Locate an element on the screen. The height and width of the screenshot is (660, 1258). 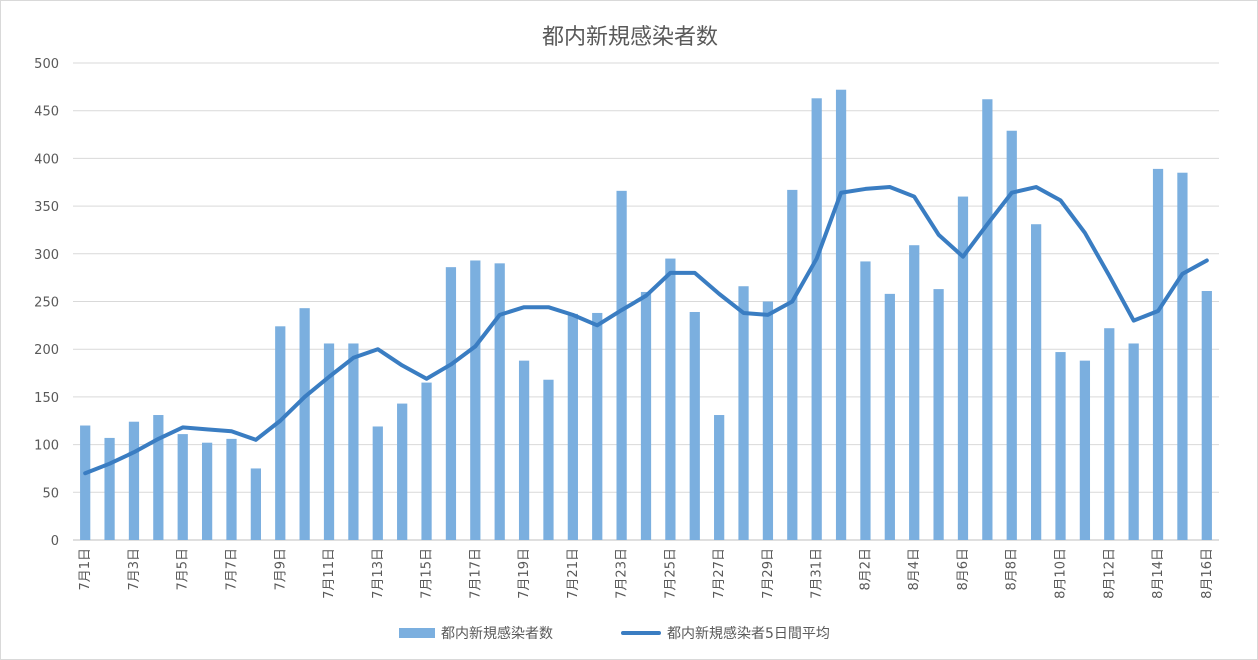
chart-legend: 都内新規感染者数 都内新規感染者5日間平均 is located at coordinates (629, 633).